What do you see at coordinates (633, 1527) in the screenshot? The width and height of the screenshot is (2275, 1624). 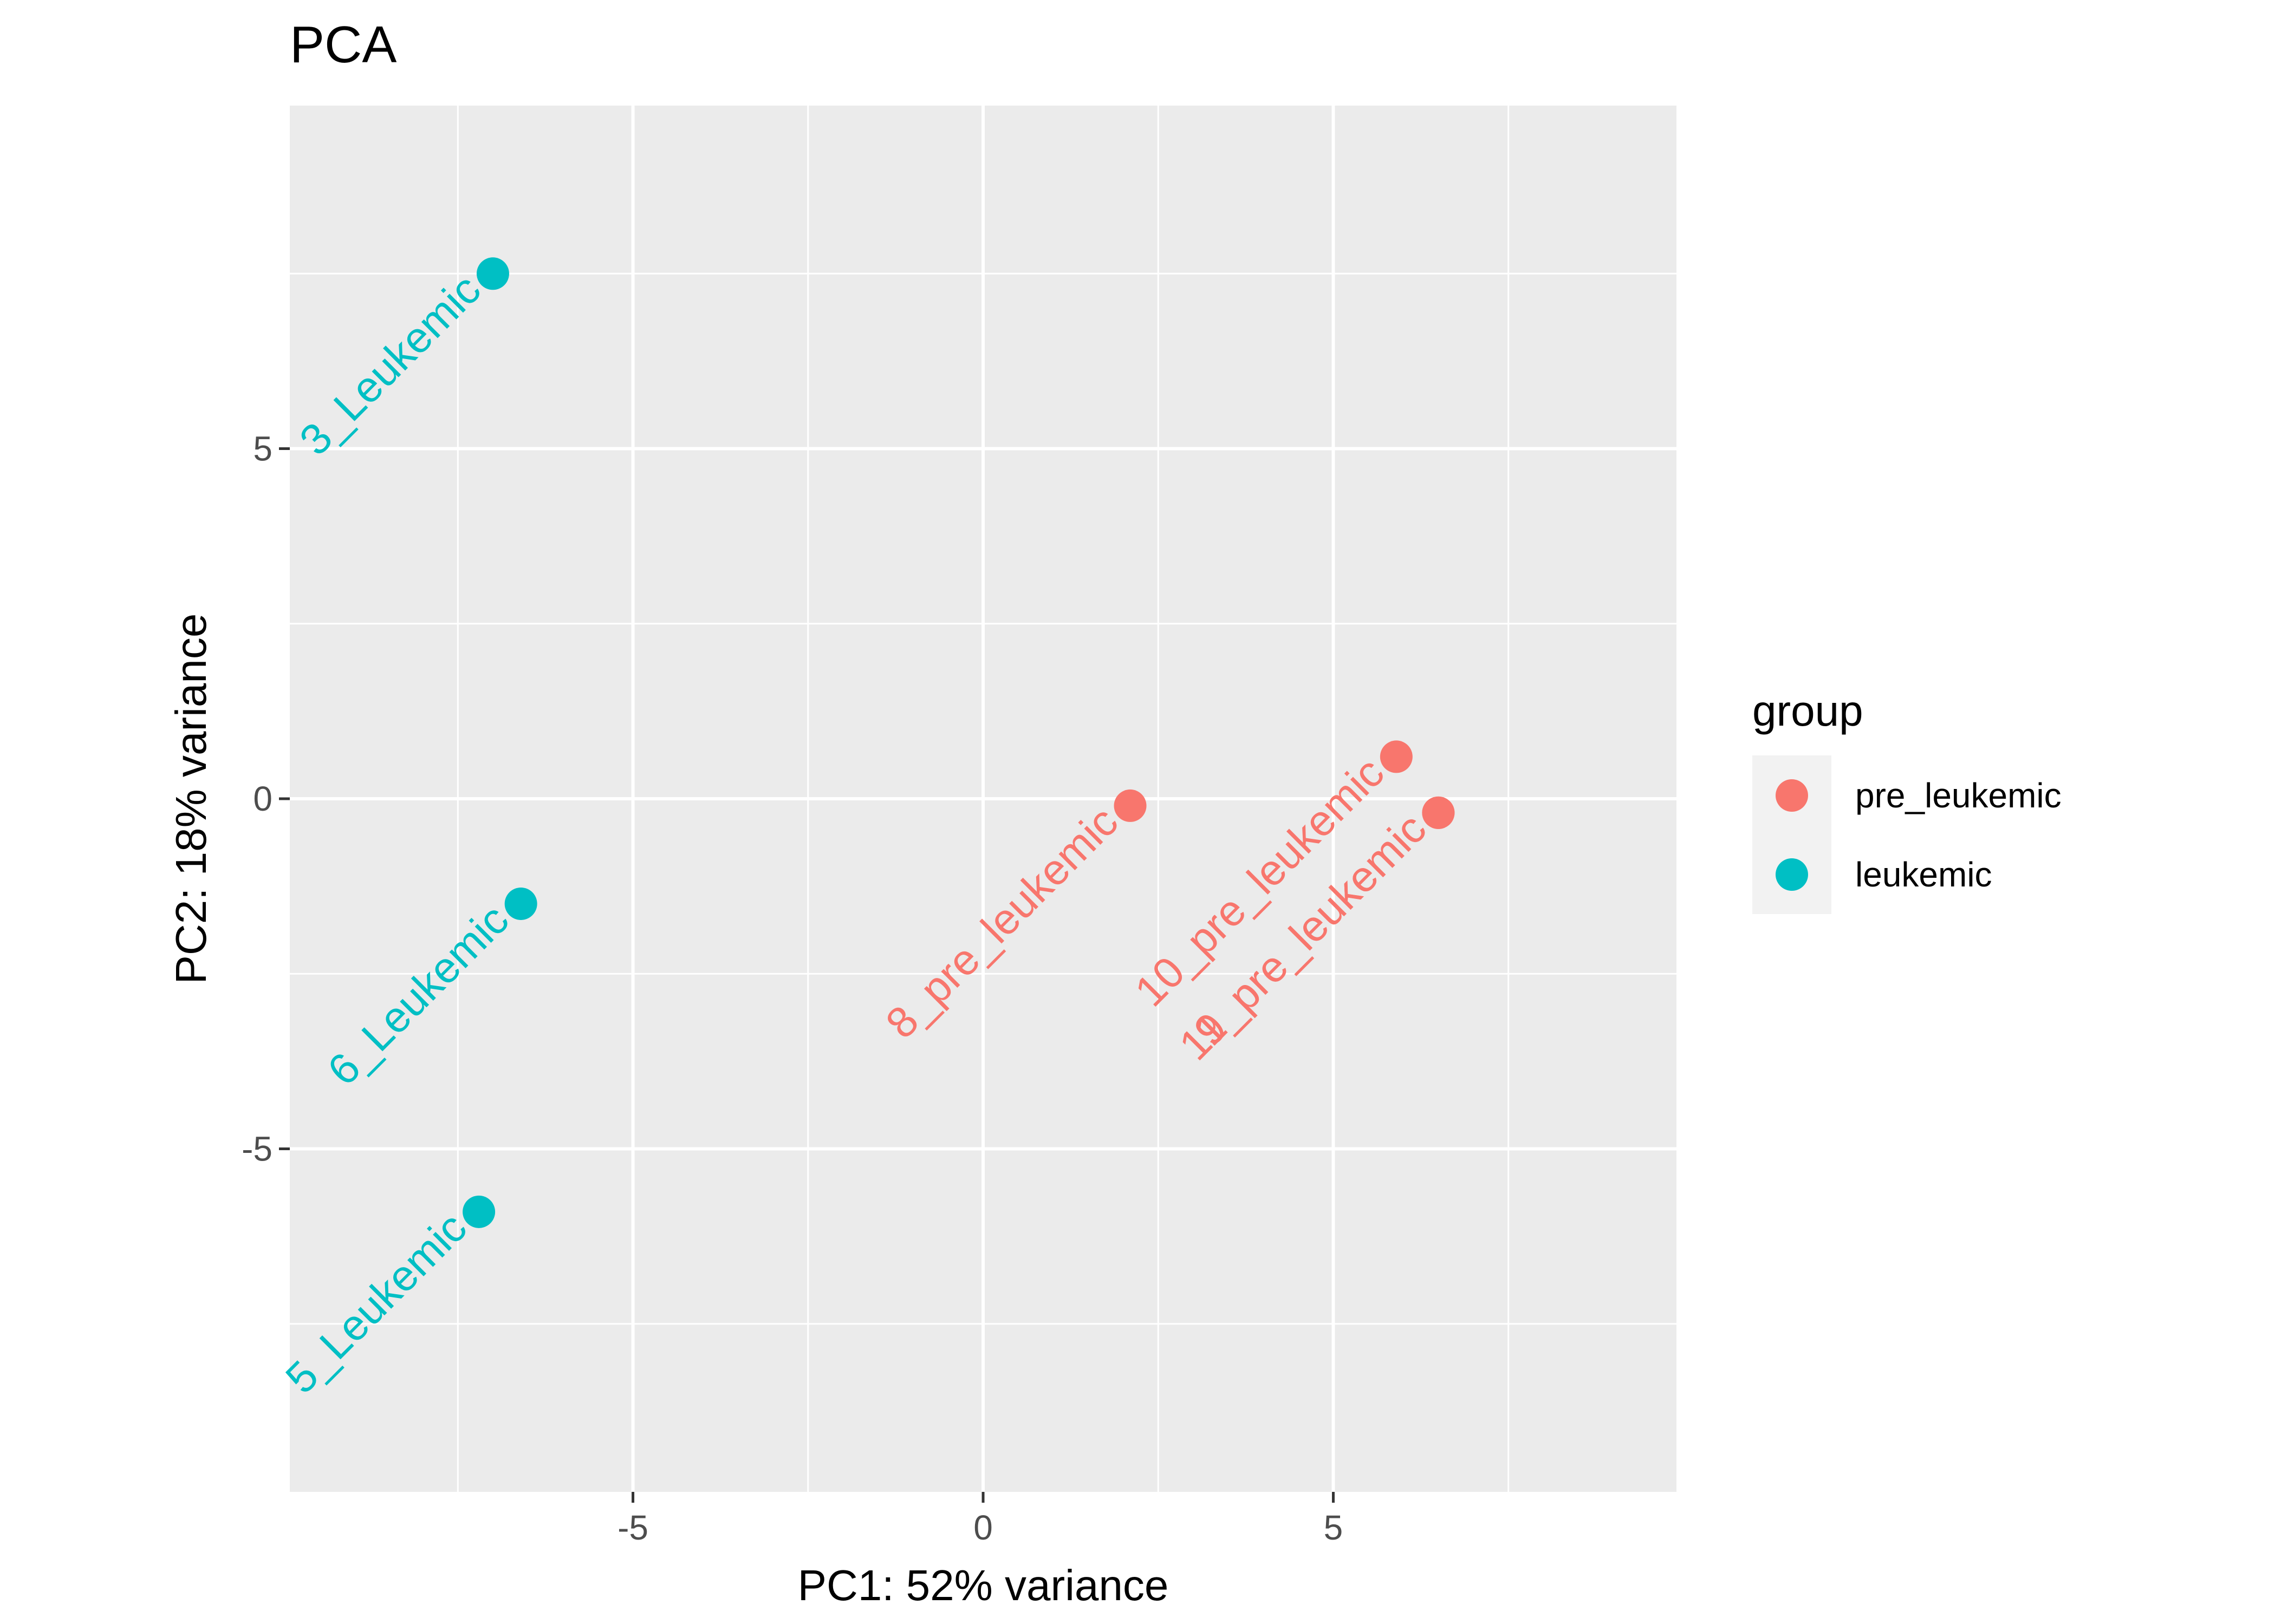 I see `x-tick-label: -5` at bounding box center [633, 1527].